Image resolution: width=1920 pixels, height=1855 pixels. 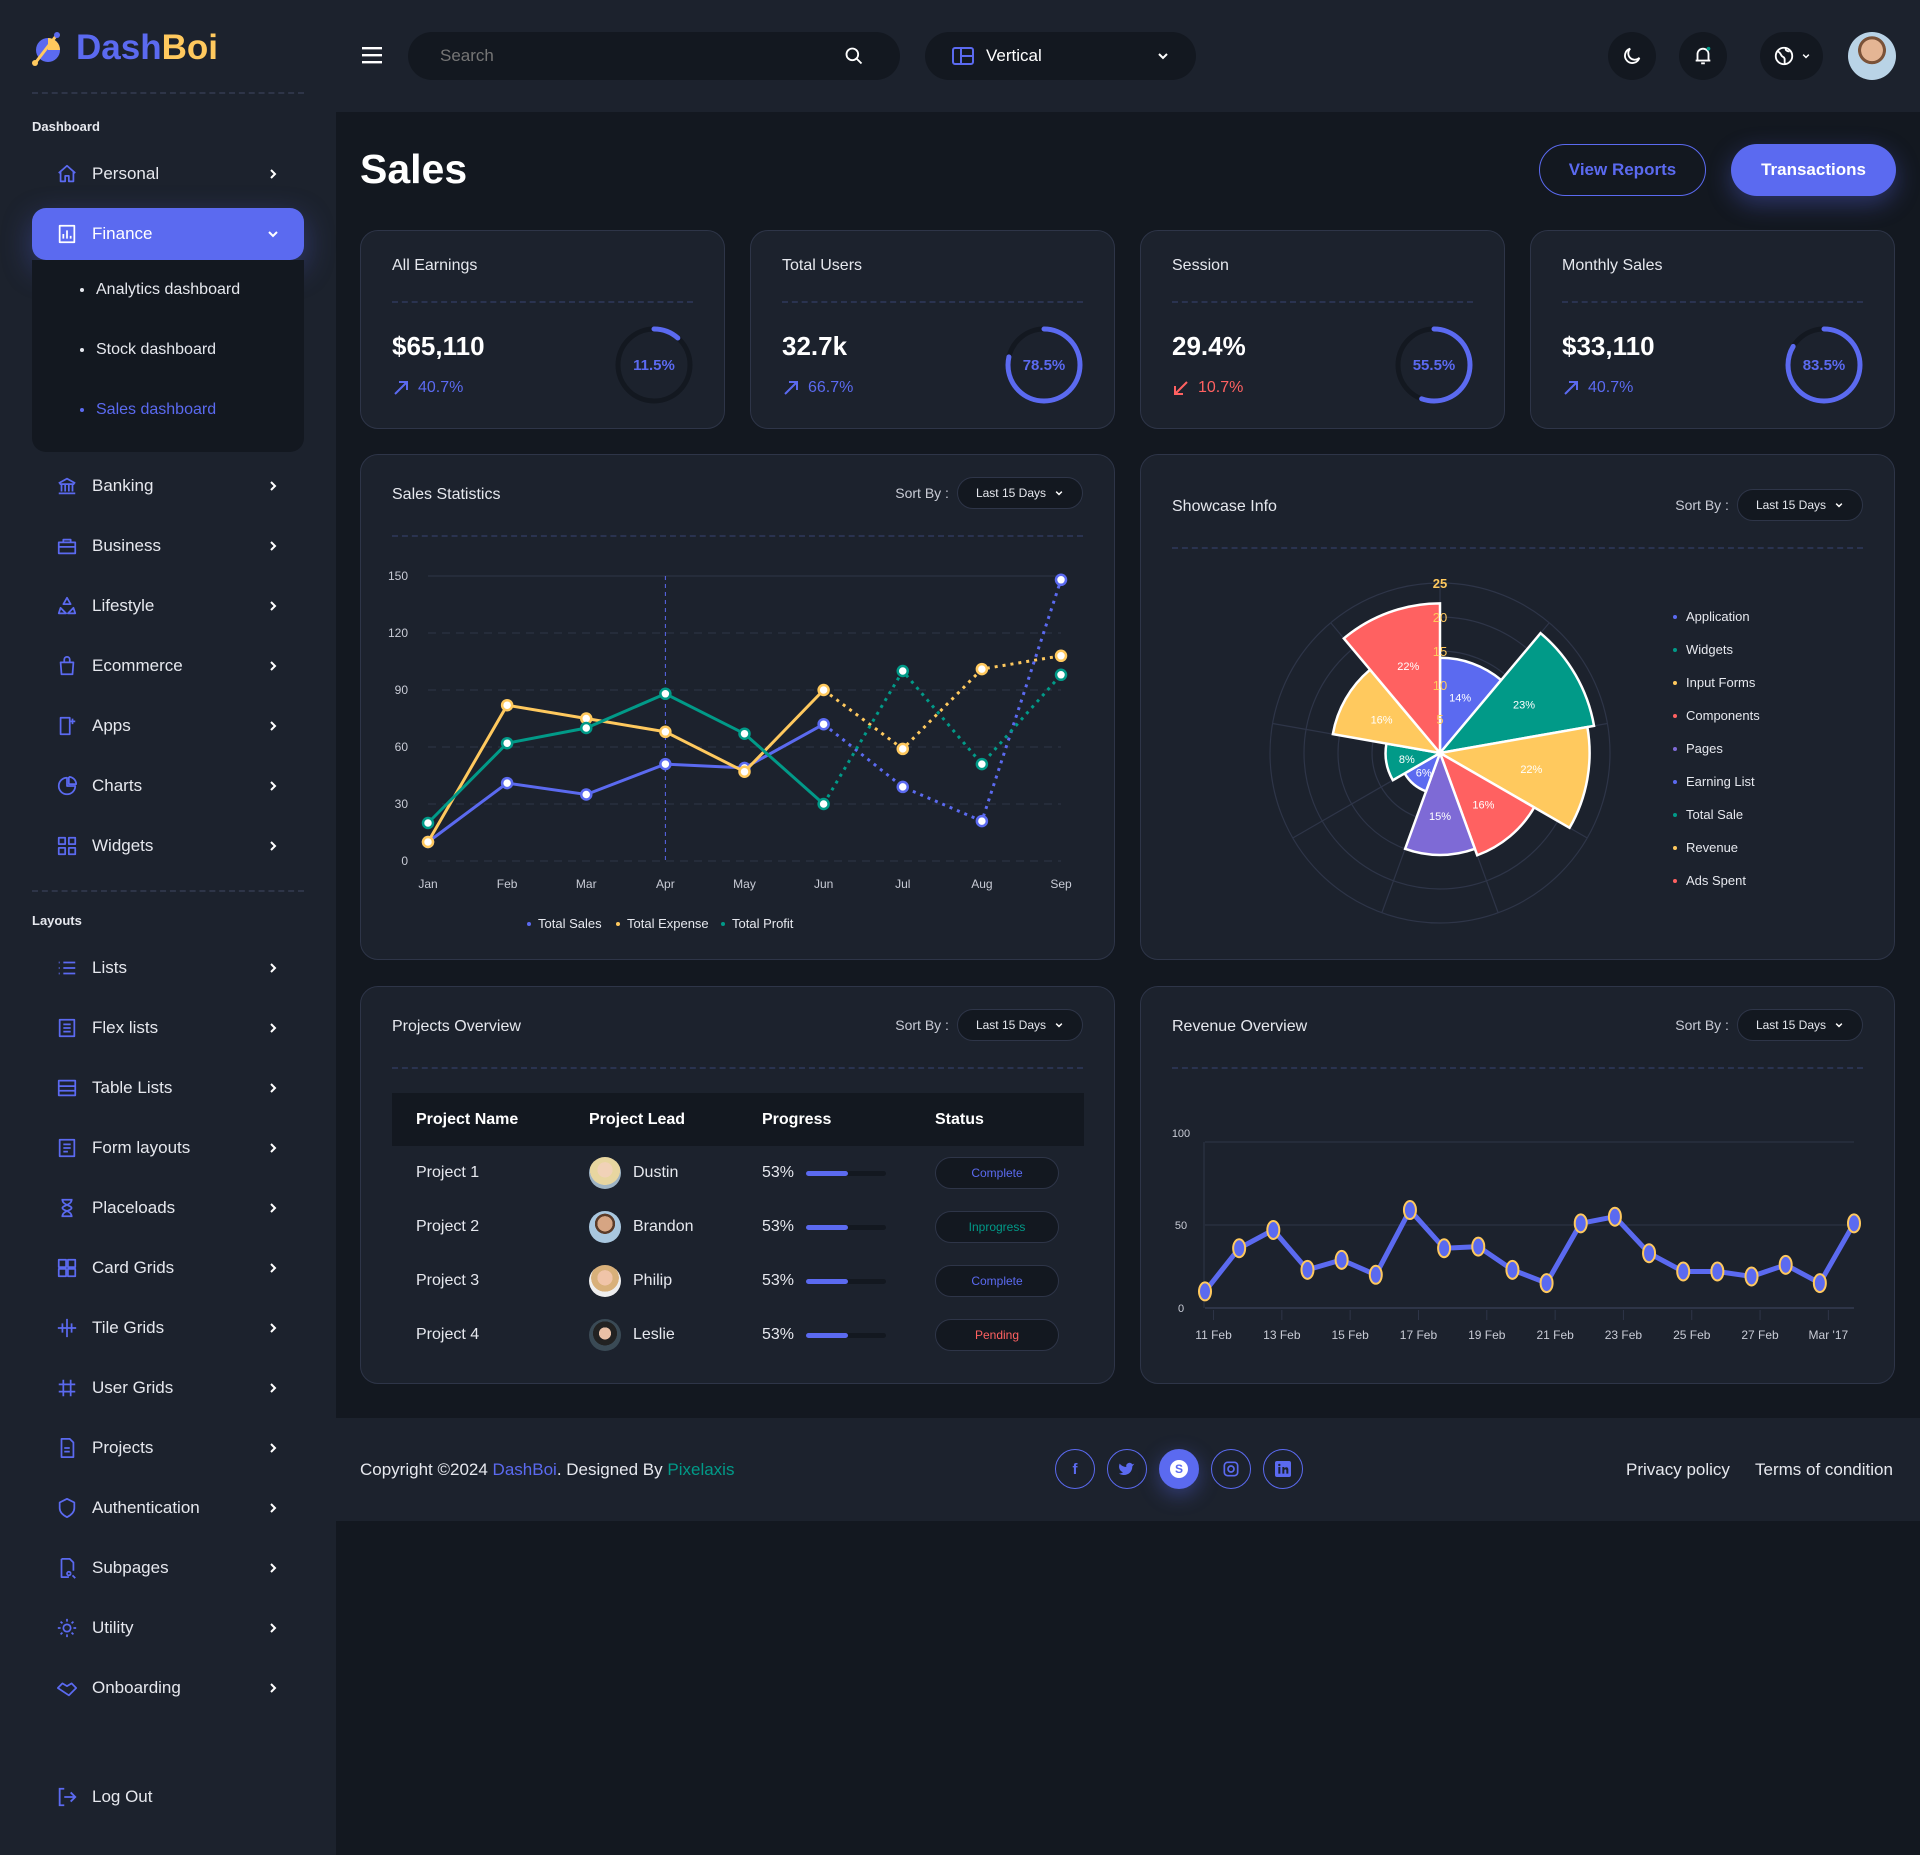 What do you see at coordinates (1179, 1469) in the screenshot?
I see `skype-button: S` at bounding box center [1179, 1469].